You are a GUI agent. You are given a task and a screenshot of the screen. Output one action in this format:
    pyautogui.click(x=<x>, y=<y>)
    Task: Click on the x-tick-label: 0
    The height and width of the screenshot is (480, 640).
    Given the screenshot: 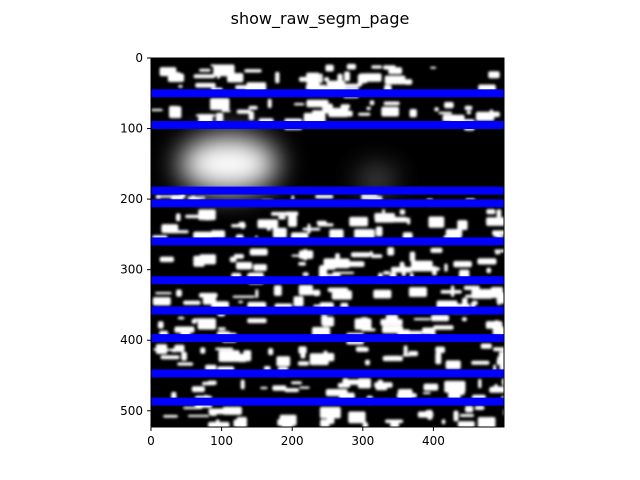 What is the action you would take?
    pyautogui.click(x=151, y=441)
    